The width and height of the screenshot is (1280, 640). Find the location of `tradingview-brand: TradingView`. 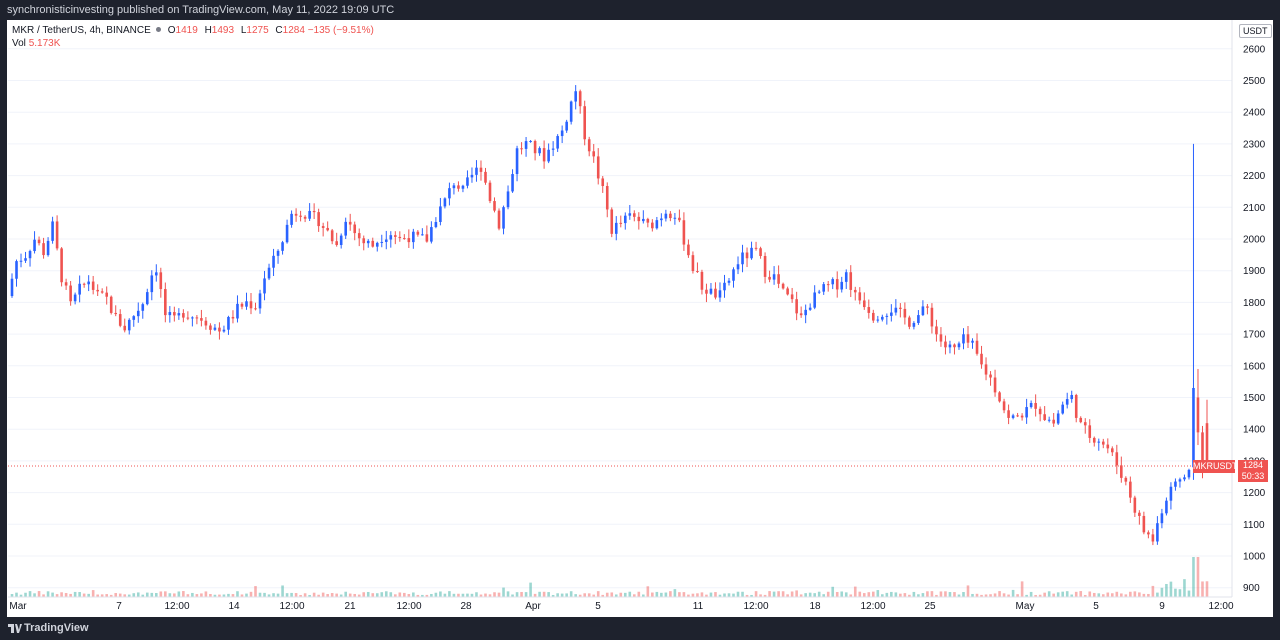

tradingview-brand: TradingView is located at coordinates (56, 628).